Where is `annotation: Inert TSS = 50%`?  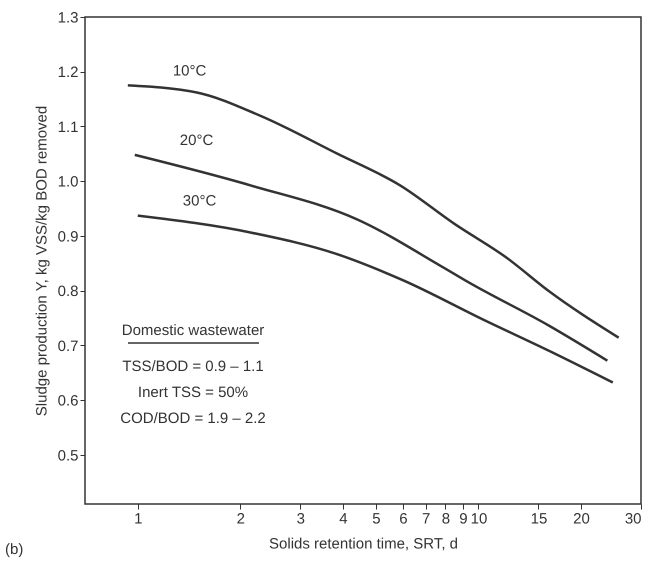 annotation: Inert TSS = 50% is located at coordinates (193, 392).